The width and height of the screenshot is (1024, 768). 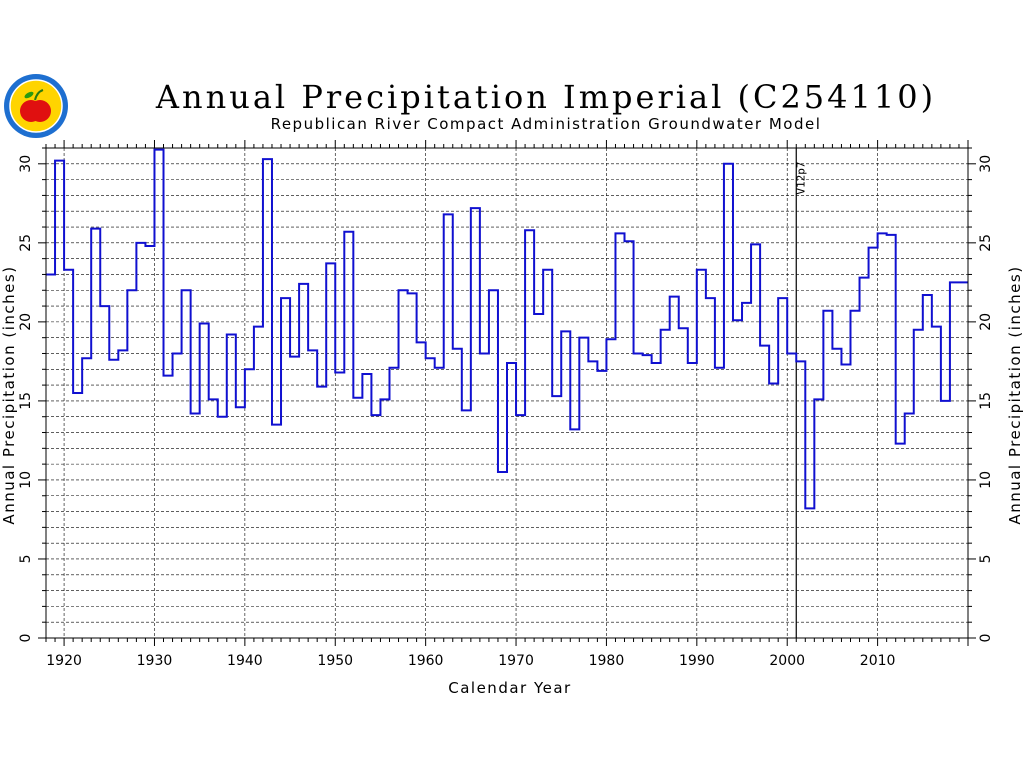 I want to click on y-tick-label-right: 0, so click(x=986, y=638).